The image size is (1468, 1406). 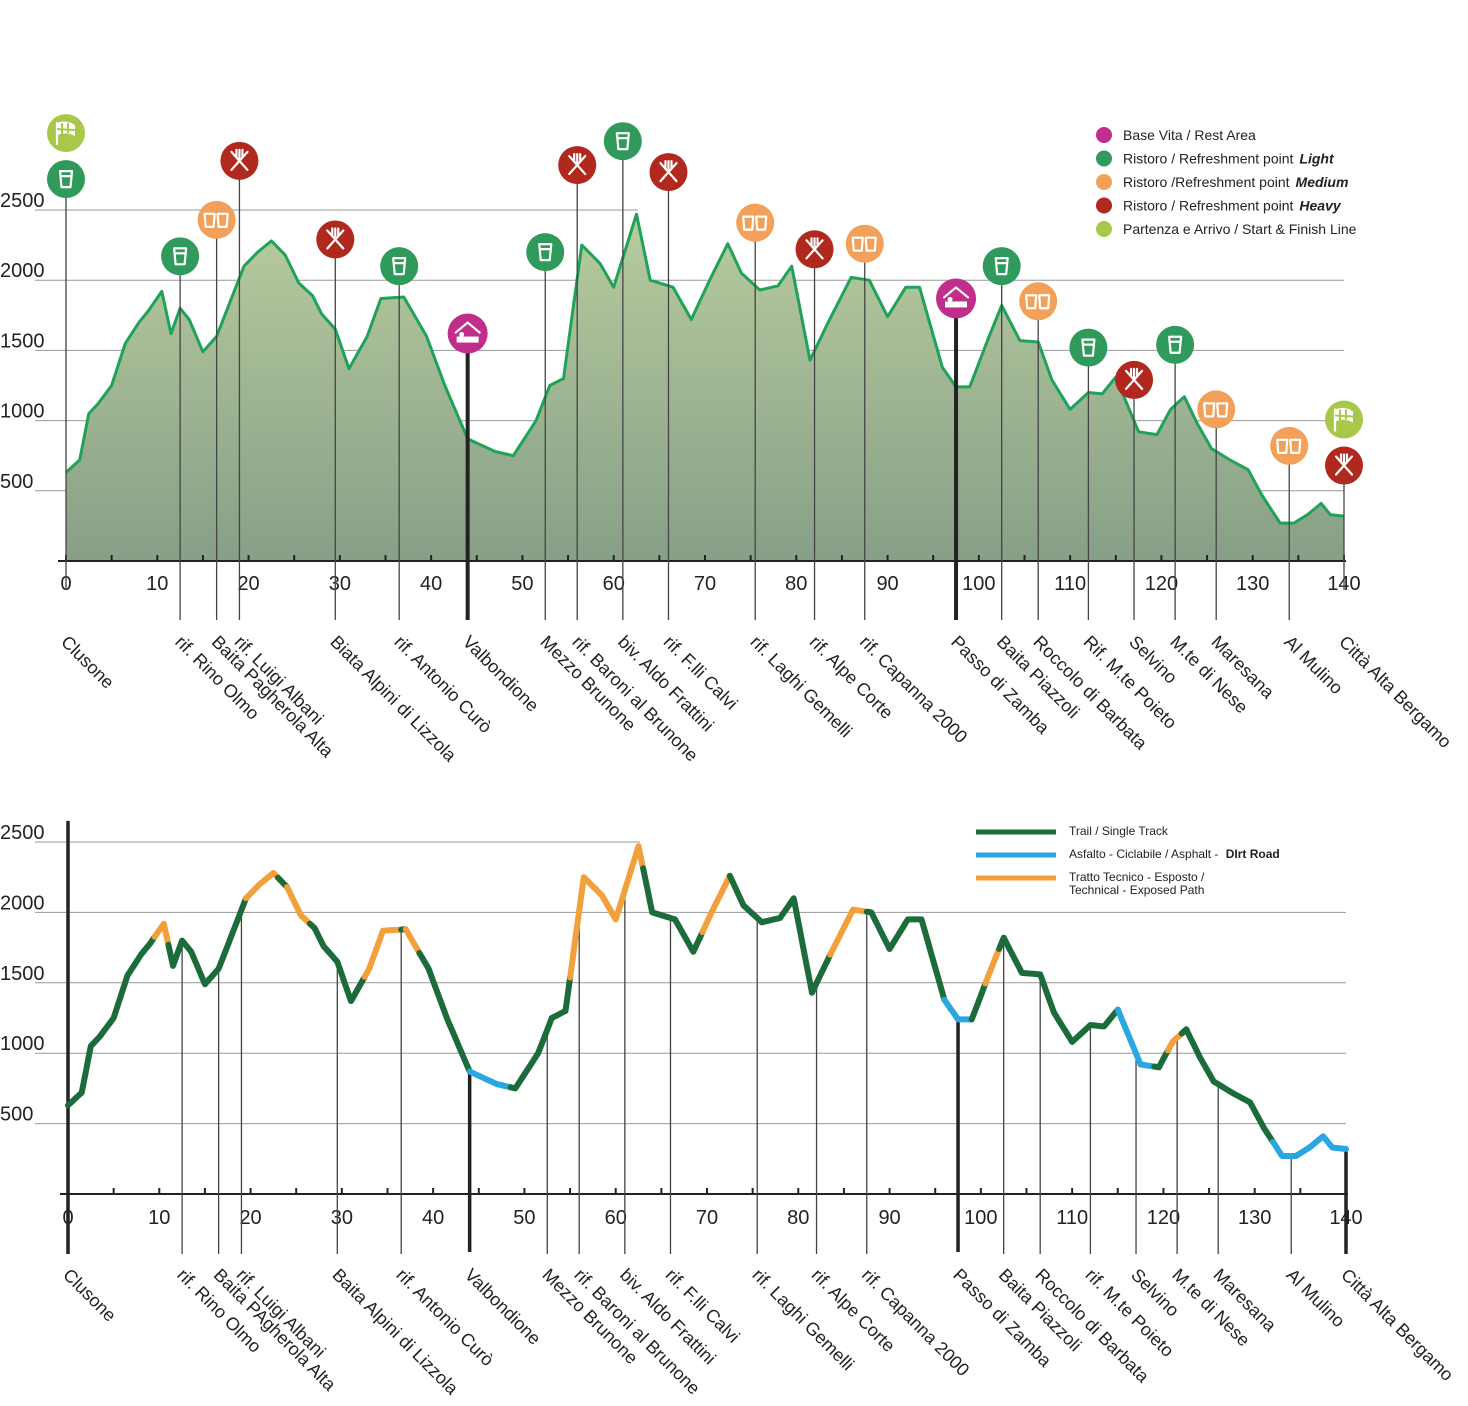 What do you see at coordinates (1322, 182) in the screenshot?
I see `legend-emphasis: Medium` at bounding box center [1322, 182].